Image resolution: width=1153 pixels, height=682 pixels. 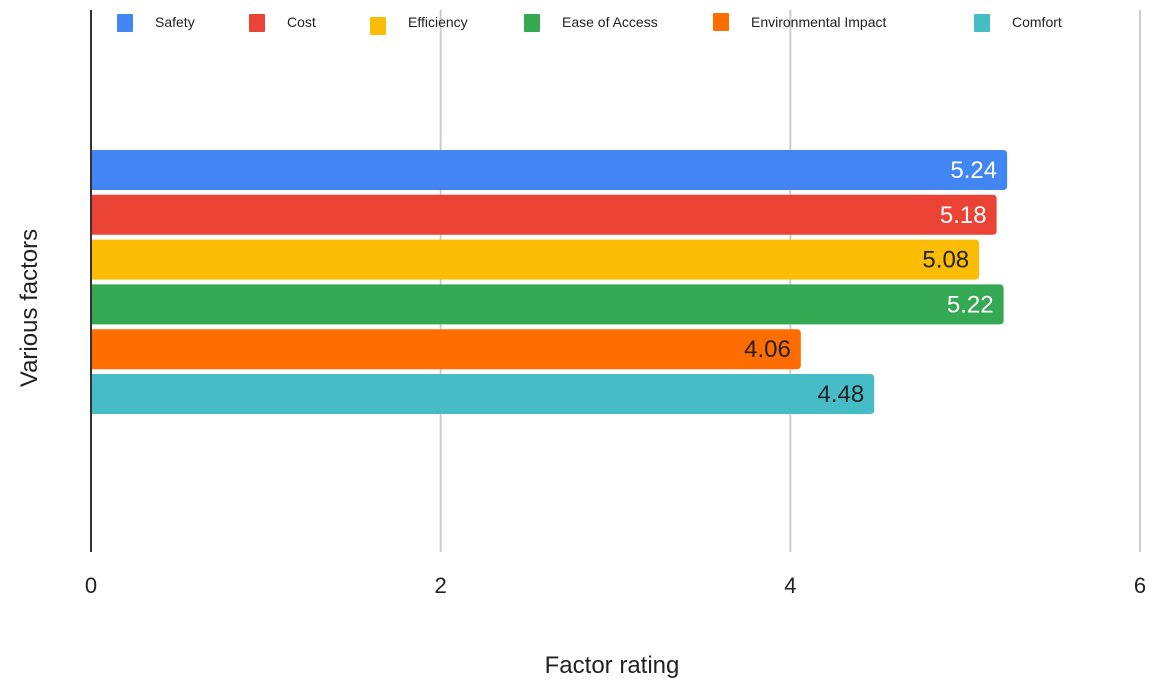 I want to click on bar-value-label: 5.24, so click(x=973, y=170).